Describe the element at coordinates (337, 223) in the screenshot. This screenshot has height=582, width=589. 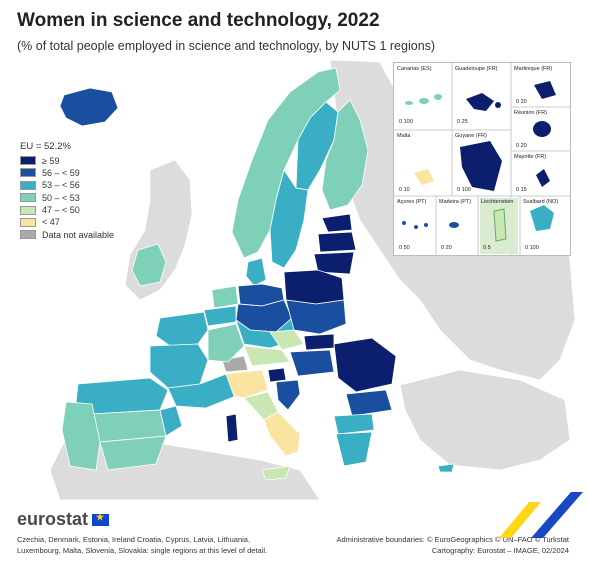
I see `region-estonia` at that location.